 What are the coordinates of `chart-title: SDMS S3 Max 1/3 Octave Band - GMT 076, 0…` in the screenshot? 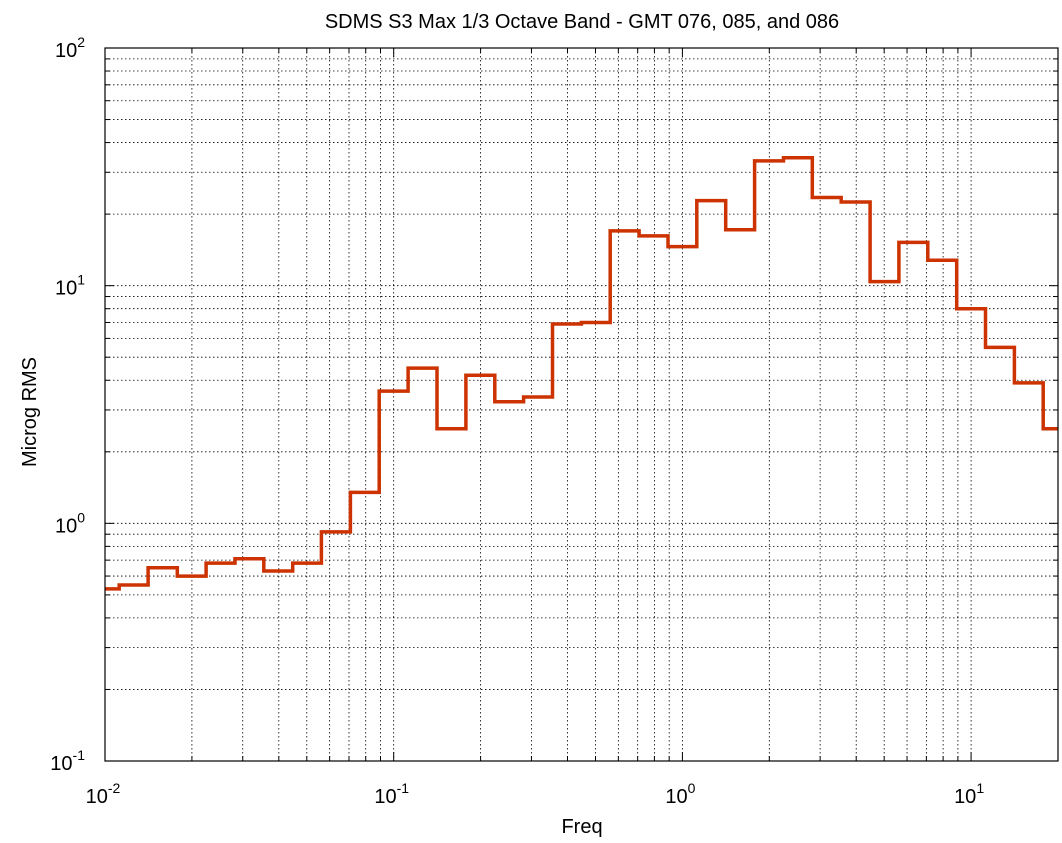 It's located at (582, 22).